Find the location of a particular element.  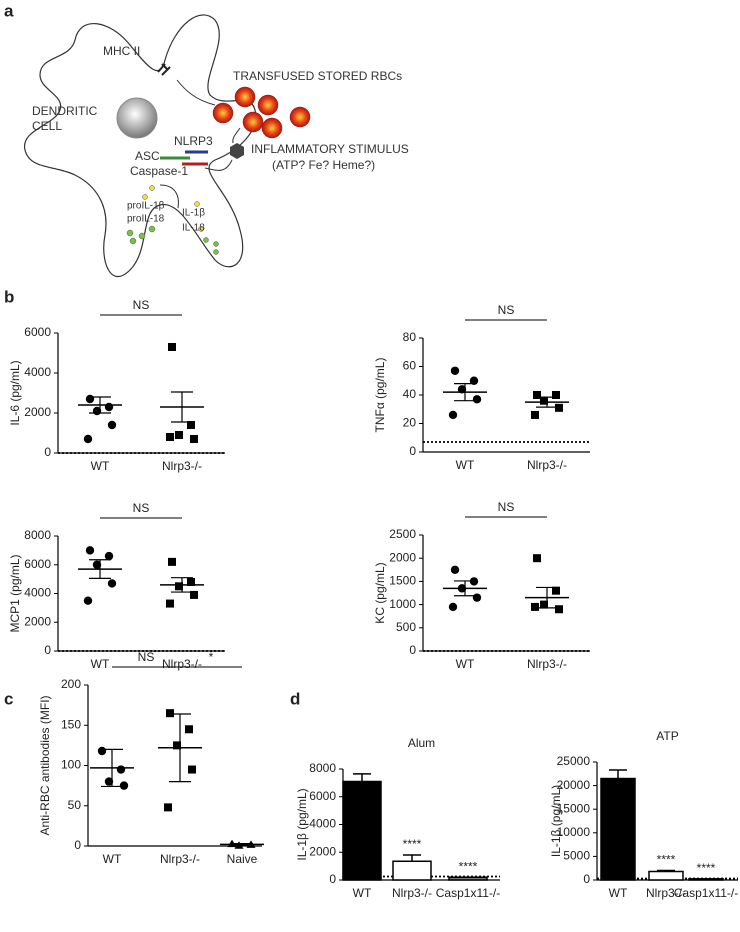

cytokine-dots is located at coordinates (172, 220).